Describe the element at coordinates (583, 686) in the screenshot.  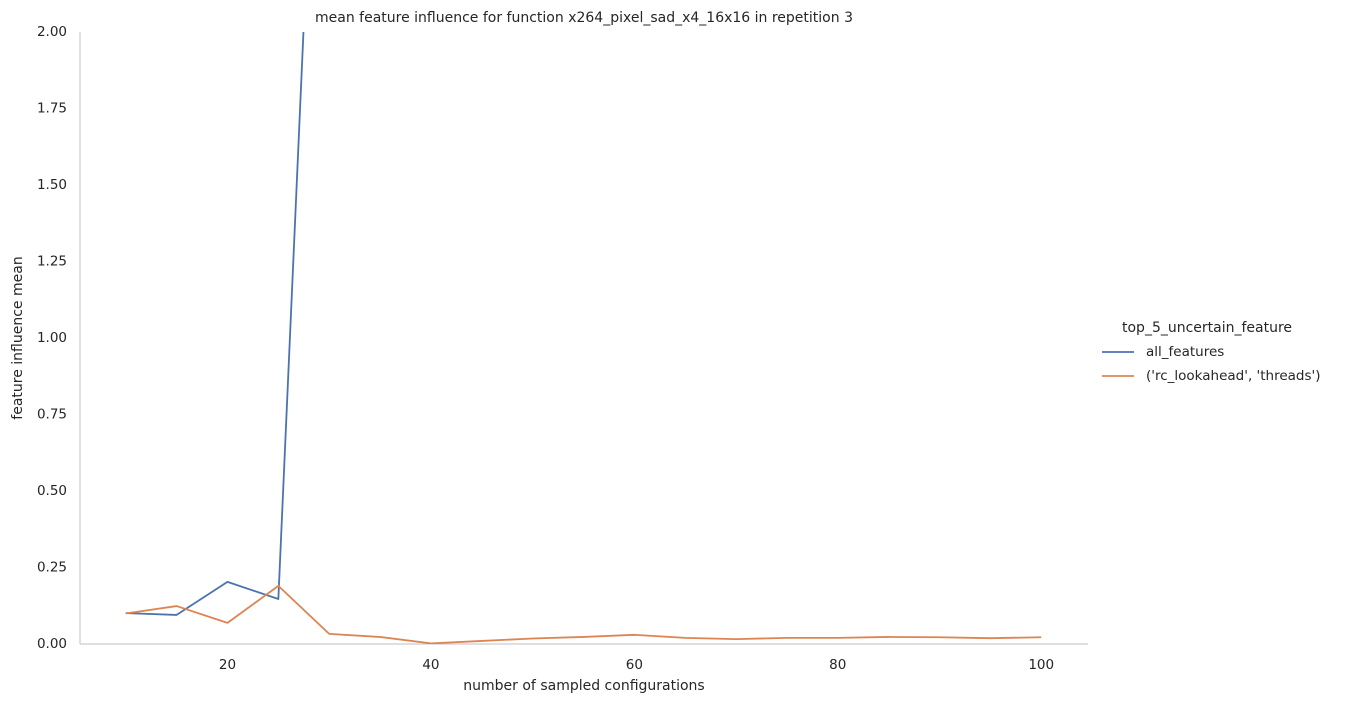
I see `x-axis-label: number of sampled configurations` at that location.